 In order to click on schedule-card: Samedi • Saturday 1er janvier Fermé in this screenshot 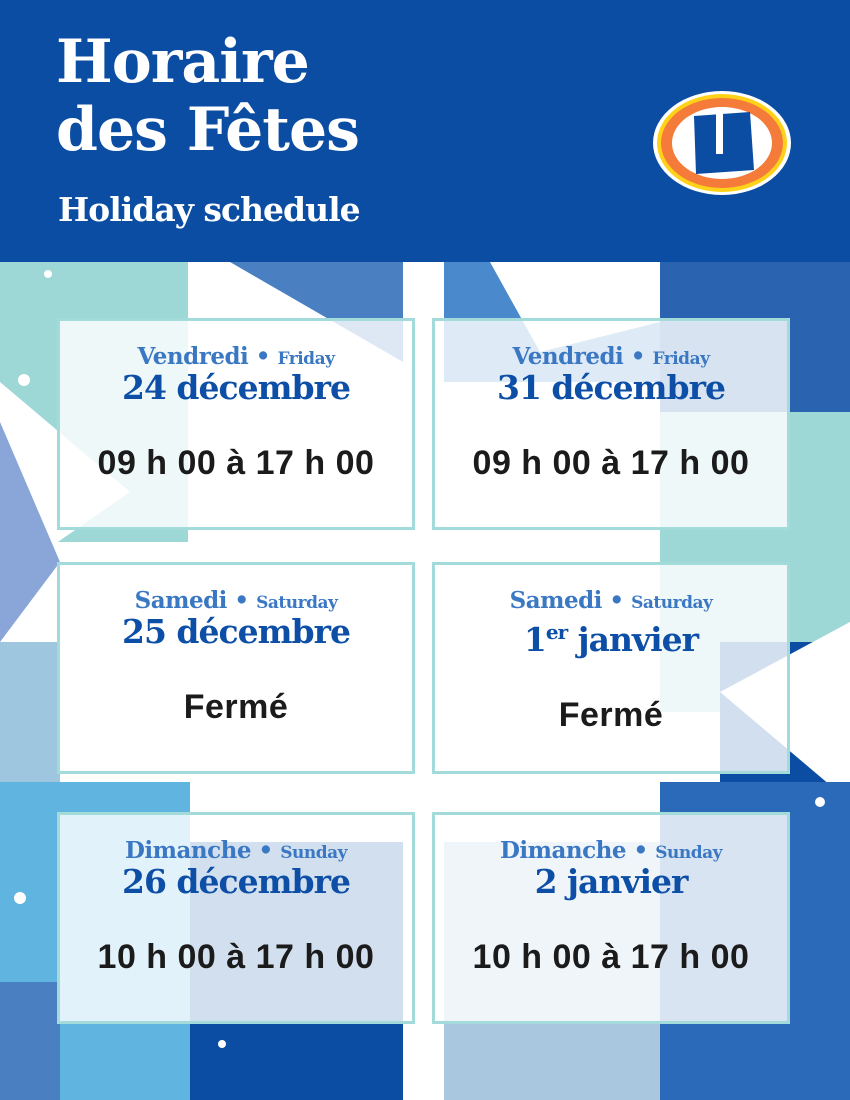, I will do `click(611, 668)`.